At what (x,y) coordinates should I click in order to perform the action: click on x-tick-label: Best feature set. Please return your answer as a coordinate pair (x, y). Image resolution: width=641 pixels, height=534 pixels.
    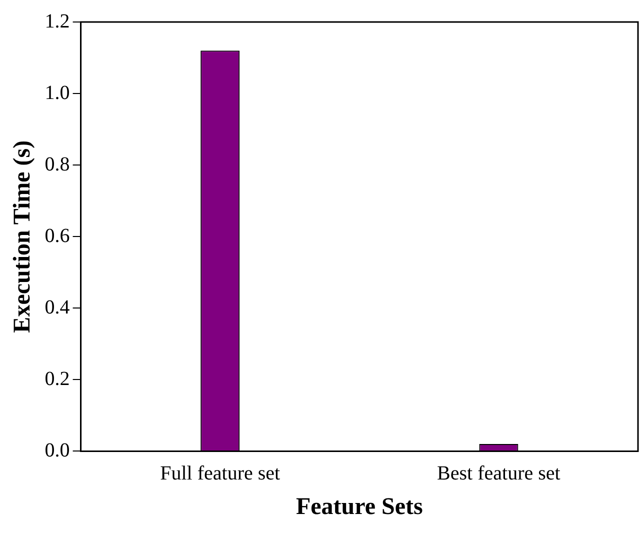
    Looking at the image, I should click on (499, 473).